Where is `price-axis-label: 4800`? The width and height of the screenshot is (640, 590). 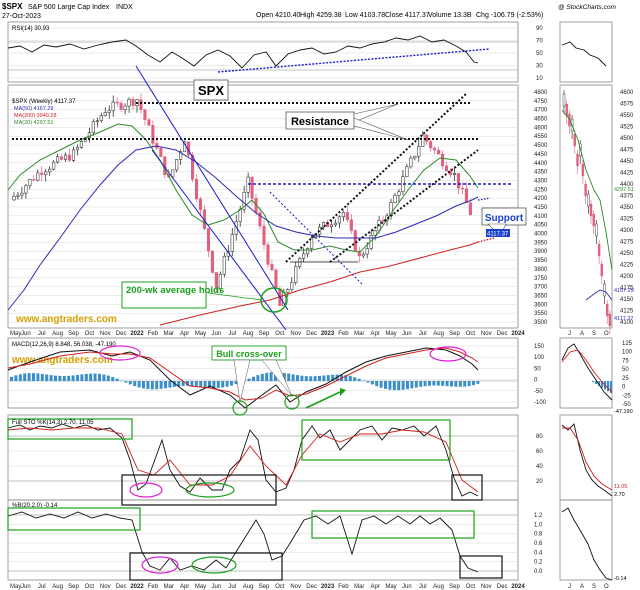 price-axis-label: 4800 is located at coordinates (541, 93).